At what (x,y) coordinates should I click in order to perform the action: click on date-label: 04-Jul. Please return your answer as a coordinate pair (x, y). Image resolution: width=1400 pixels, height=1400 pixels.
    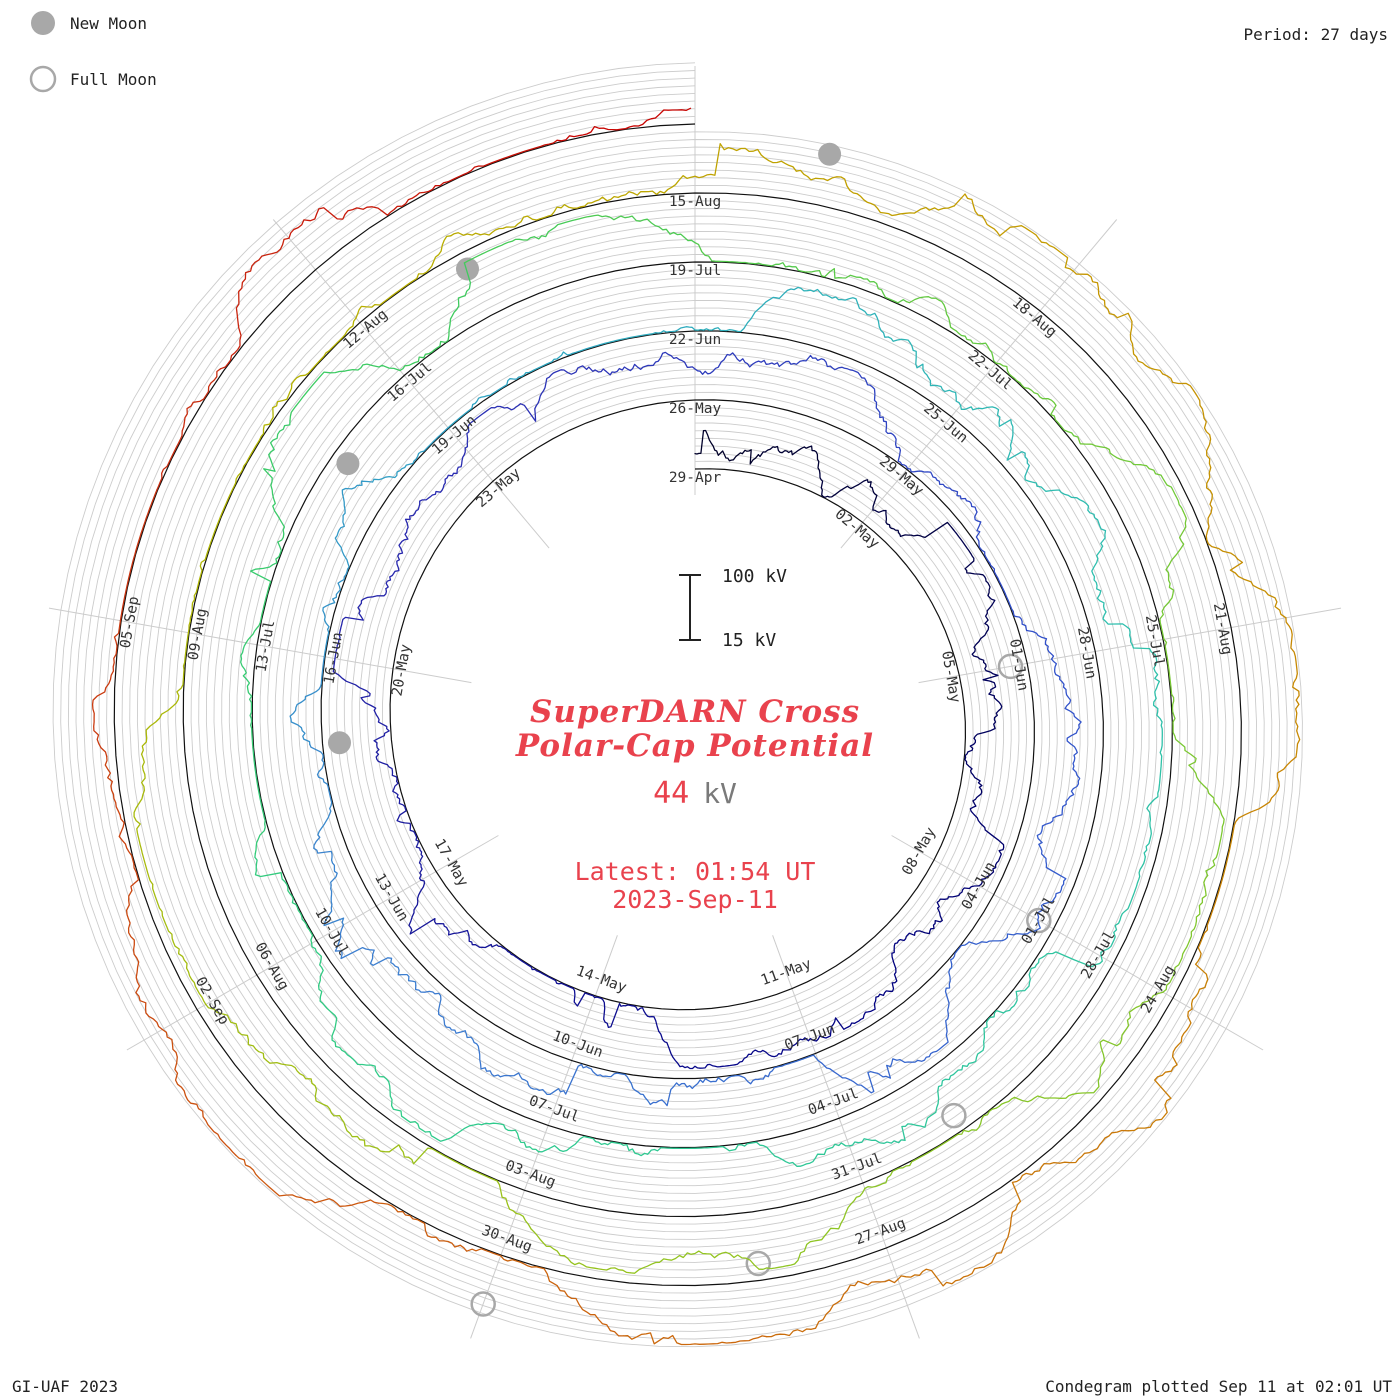
    Looking at the image, I should click on (833, 1102).